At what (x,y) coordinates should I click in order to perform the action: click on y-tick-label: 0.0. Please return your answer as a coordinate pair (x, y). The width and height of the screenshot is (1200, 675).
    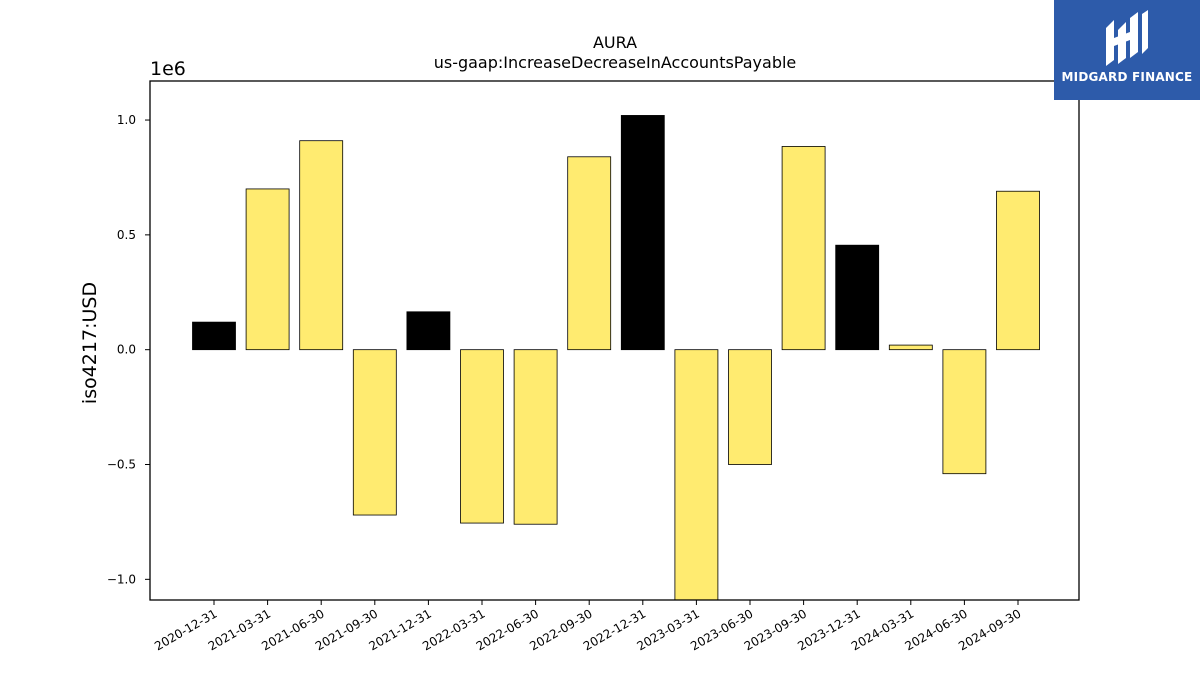
    Looking at the image, I should click on (126, 350).